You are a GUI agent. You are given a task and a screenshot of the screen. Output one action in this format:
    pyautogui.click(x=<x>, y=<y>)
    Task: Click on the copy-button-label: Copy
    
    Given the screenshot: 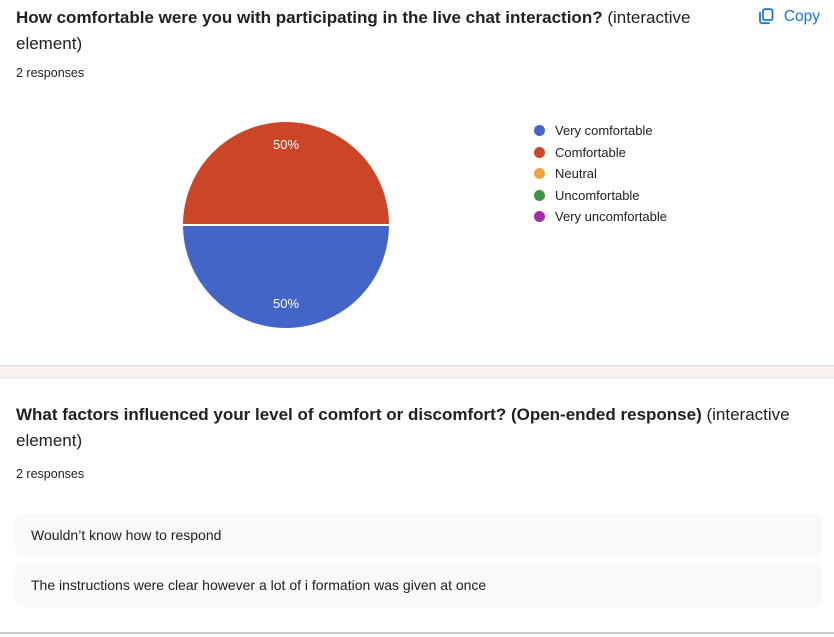 What is the action you would take?
    pyautogui.click(x=801, y=16)
    